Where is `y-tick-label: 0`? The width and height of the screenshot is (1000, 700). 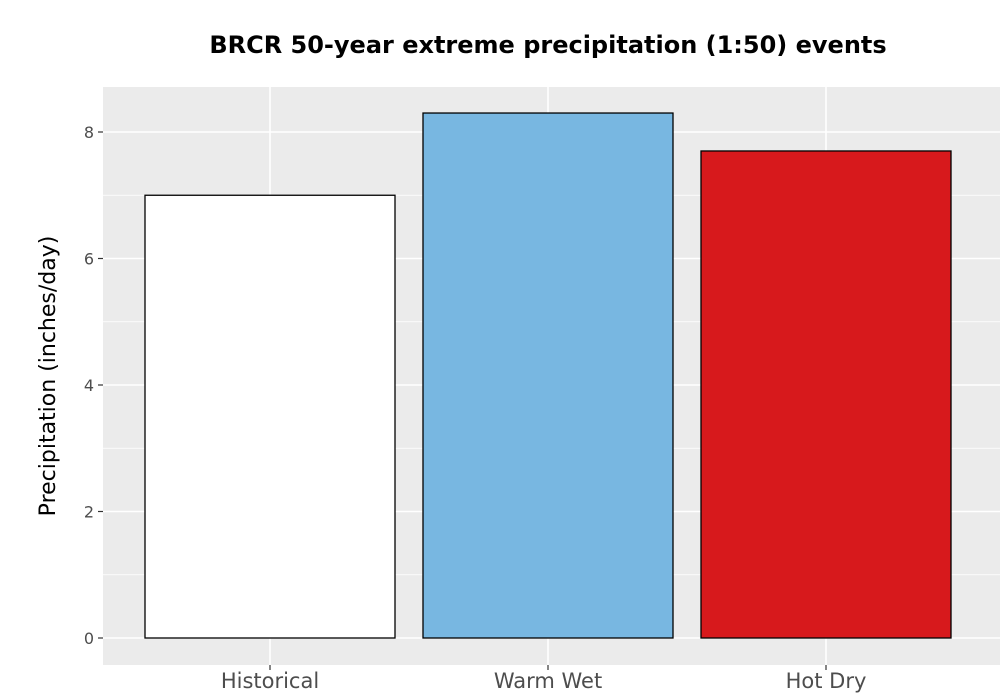 y-tick-label: 0 is located at coordinates (89, 638).